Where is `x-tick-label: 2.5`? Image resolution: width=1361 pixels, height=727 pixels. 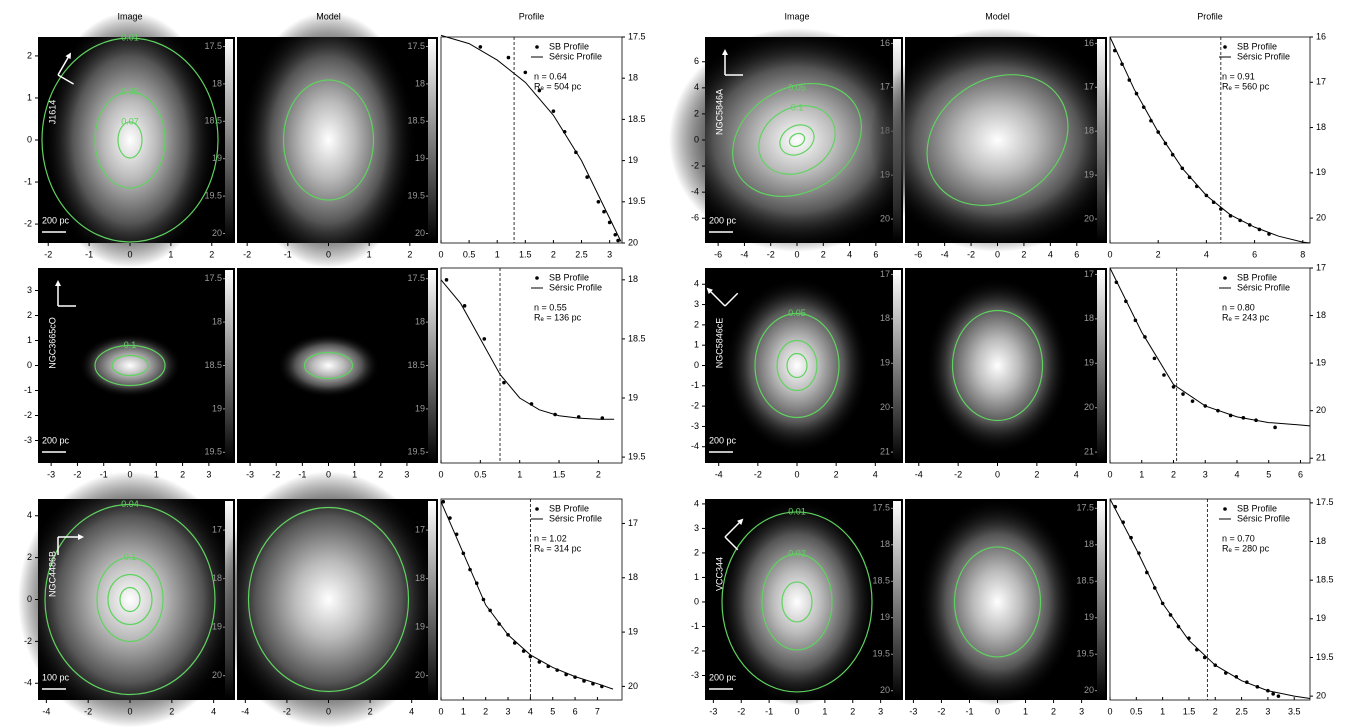
x-tick-label: 2.5 is located at coordinates (581, 254).